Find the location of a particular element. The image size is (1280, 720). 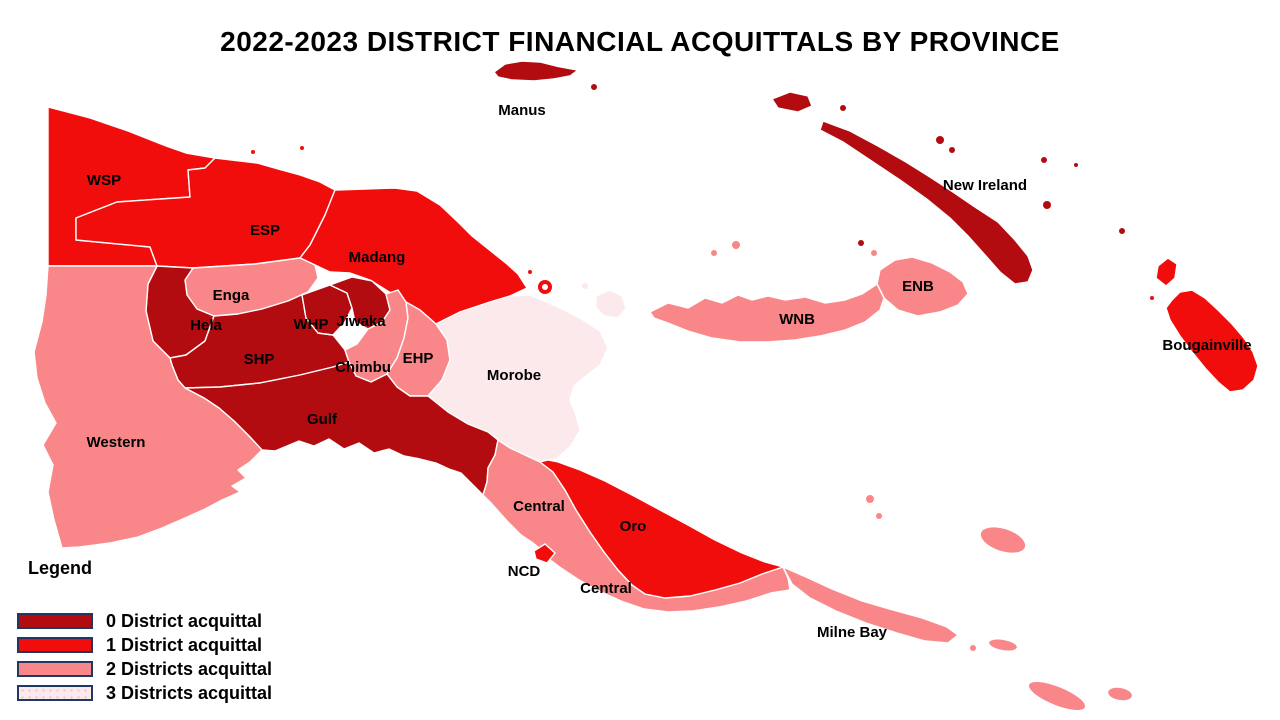

legend-item: 1 District acquittal is located at coordinates (144, 645).